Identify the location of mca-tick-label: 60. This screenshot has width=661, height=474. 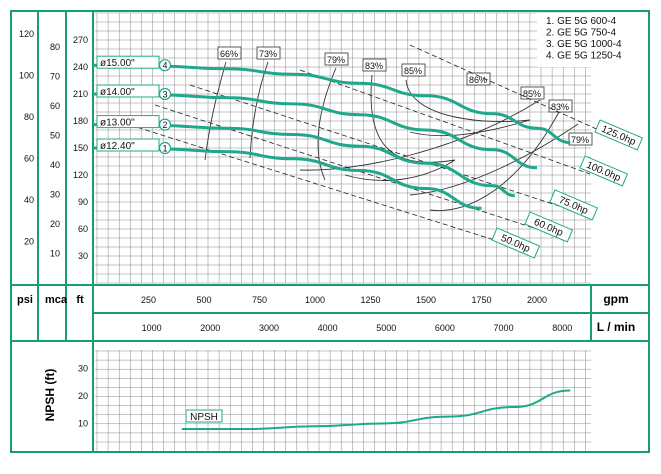
(55, 106).